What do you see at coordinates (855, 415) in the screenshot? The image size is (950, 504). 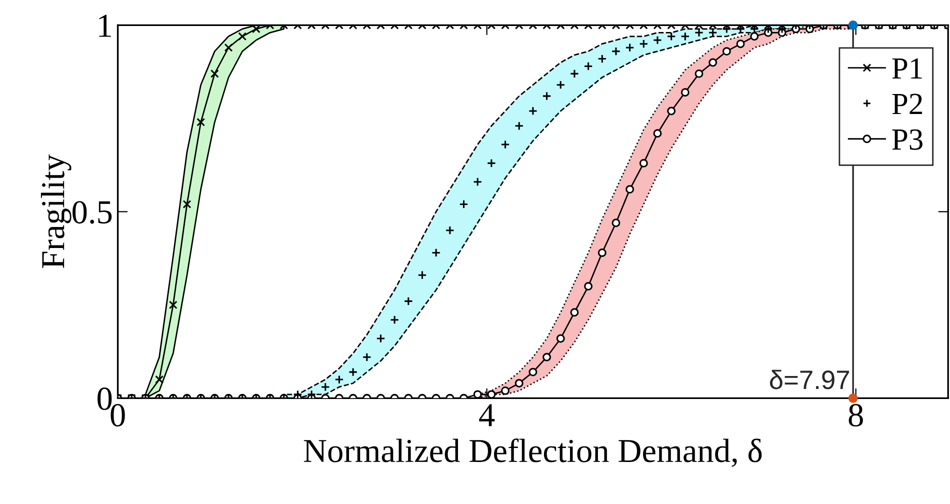 I see `x-tick-label: 8` at bounding box center [855, 415].